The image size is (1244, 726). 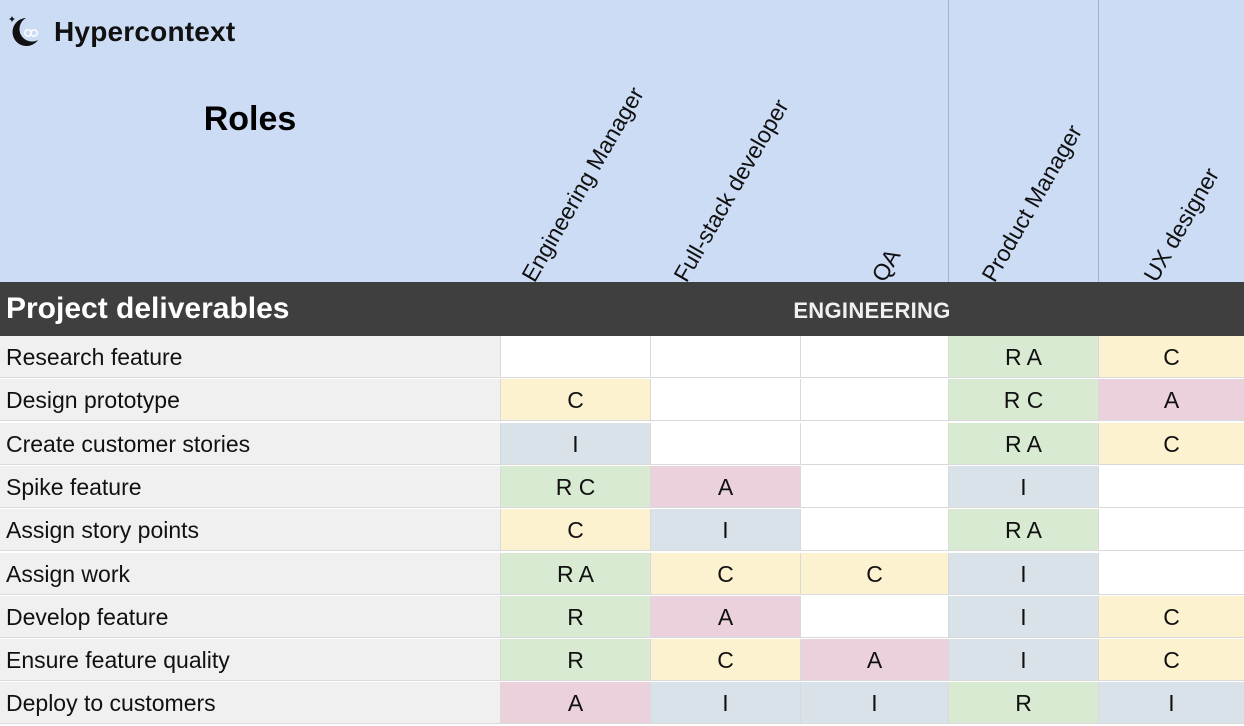 I want to click on brand: Hypercontext, so click(x=121, y=32).